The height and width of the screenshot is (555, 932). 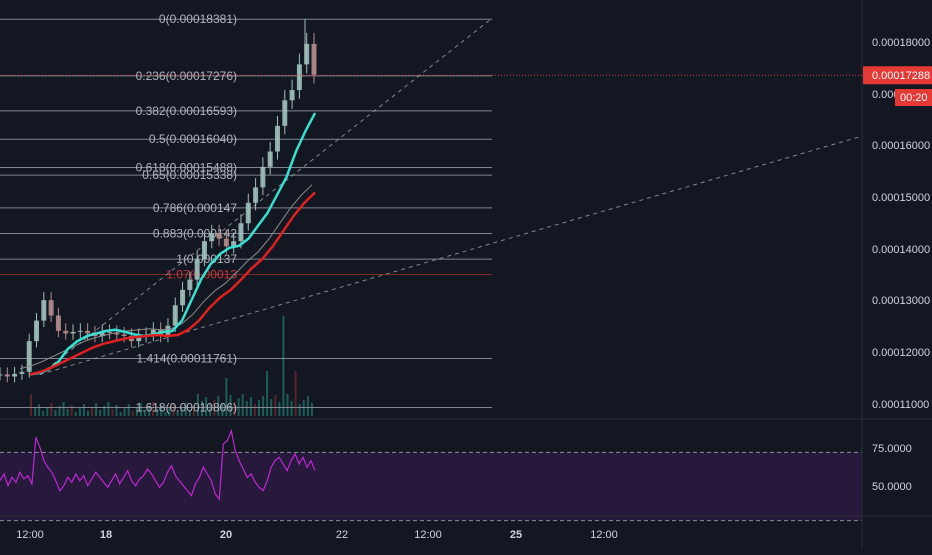 I want to click on fib-level-label-0: 0(0.00018381), so click(x=198, y=19).